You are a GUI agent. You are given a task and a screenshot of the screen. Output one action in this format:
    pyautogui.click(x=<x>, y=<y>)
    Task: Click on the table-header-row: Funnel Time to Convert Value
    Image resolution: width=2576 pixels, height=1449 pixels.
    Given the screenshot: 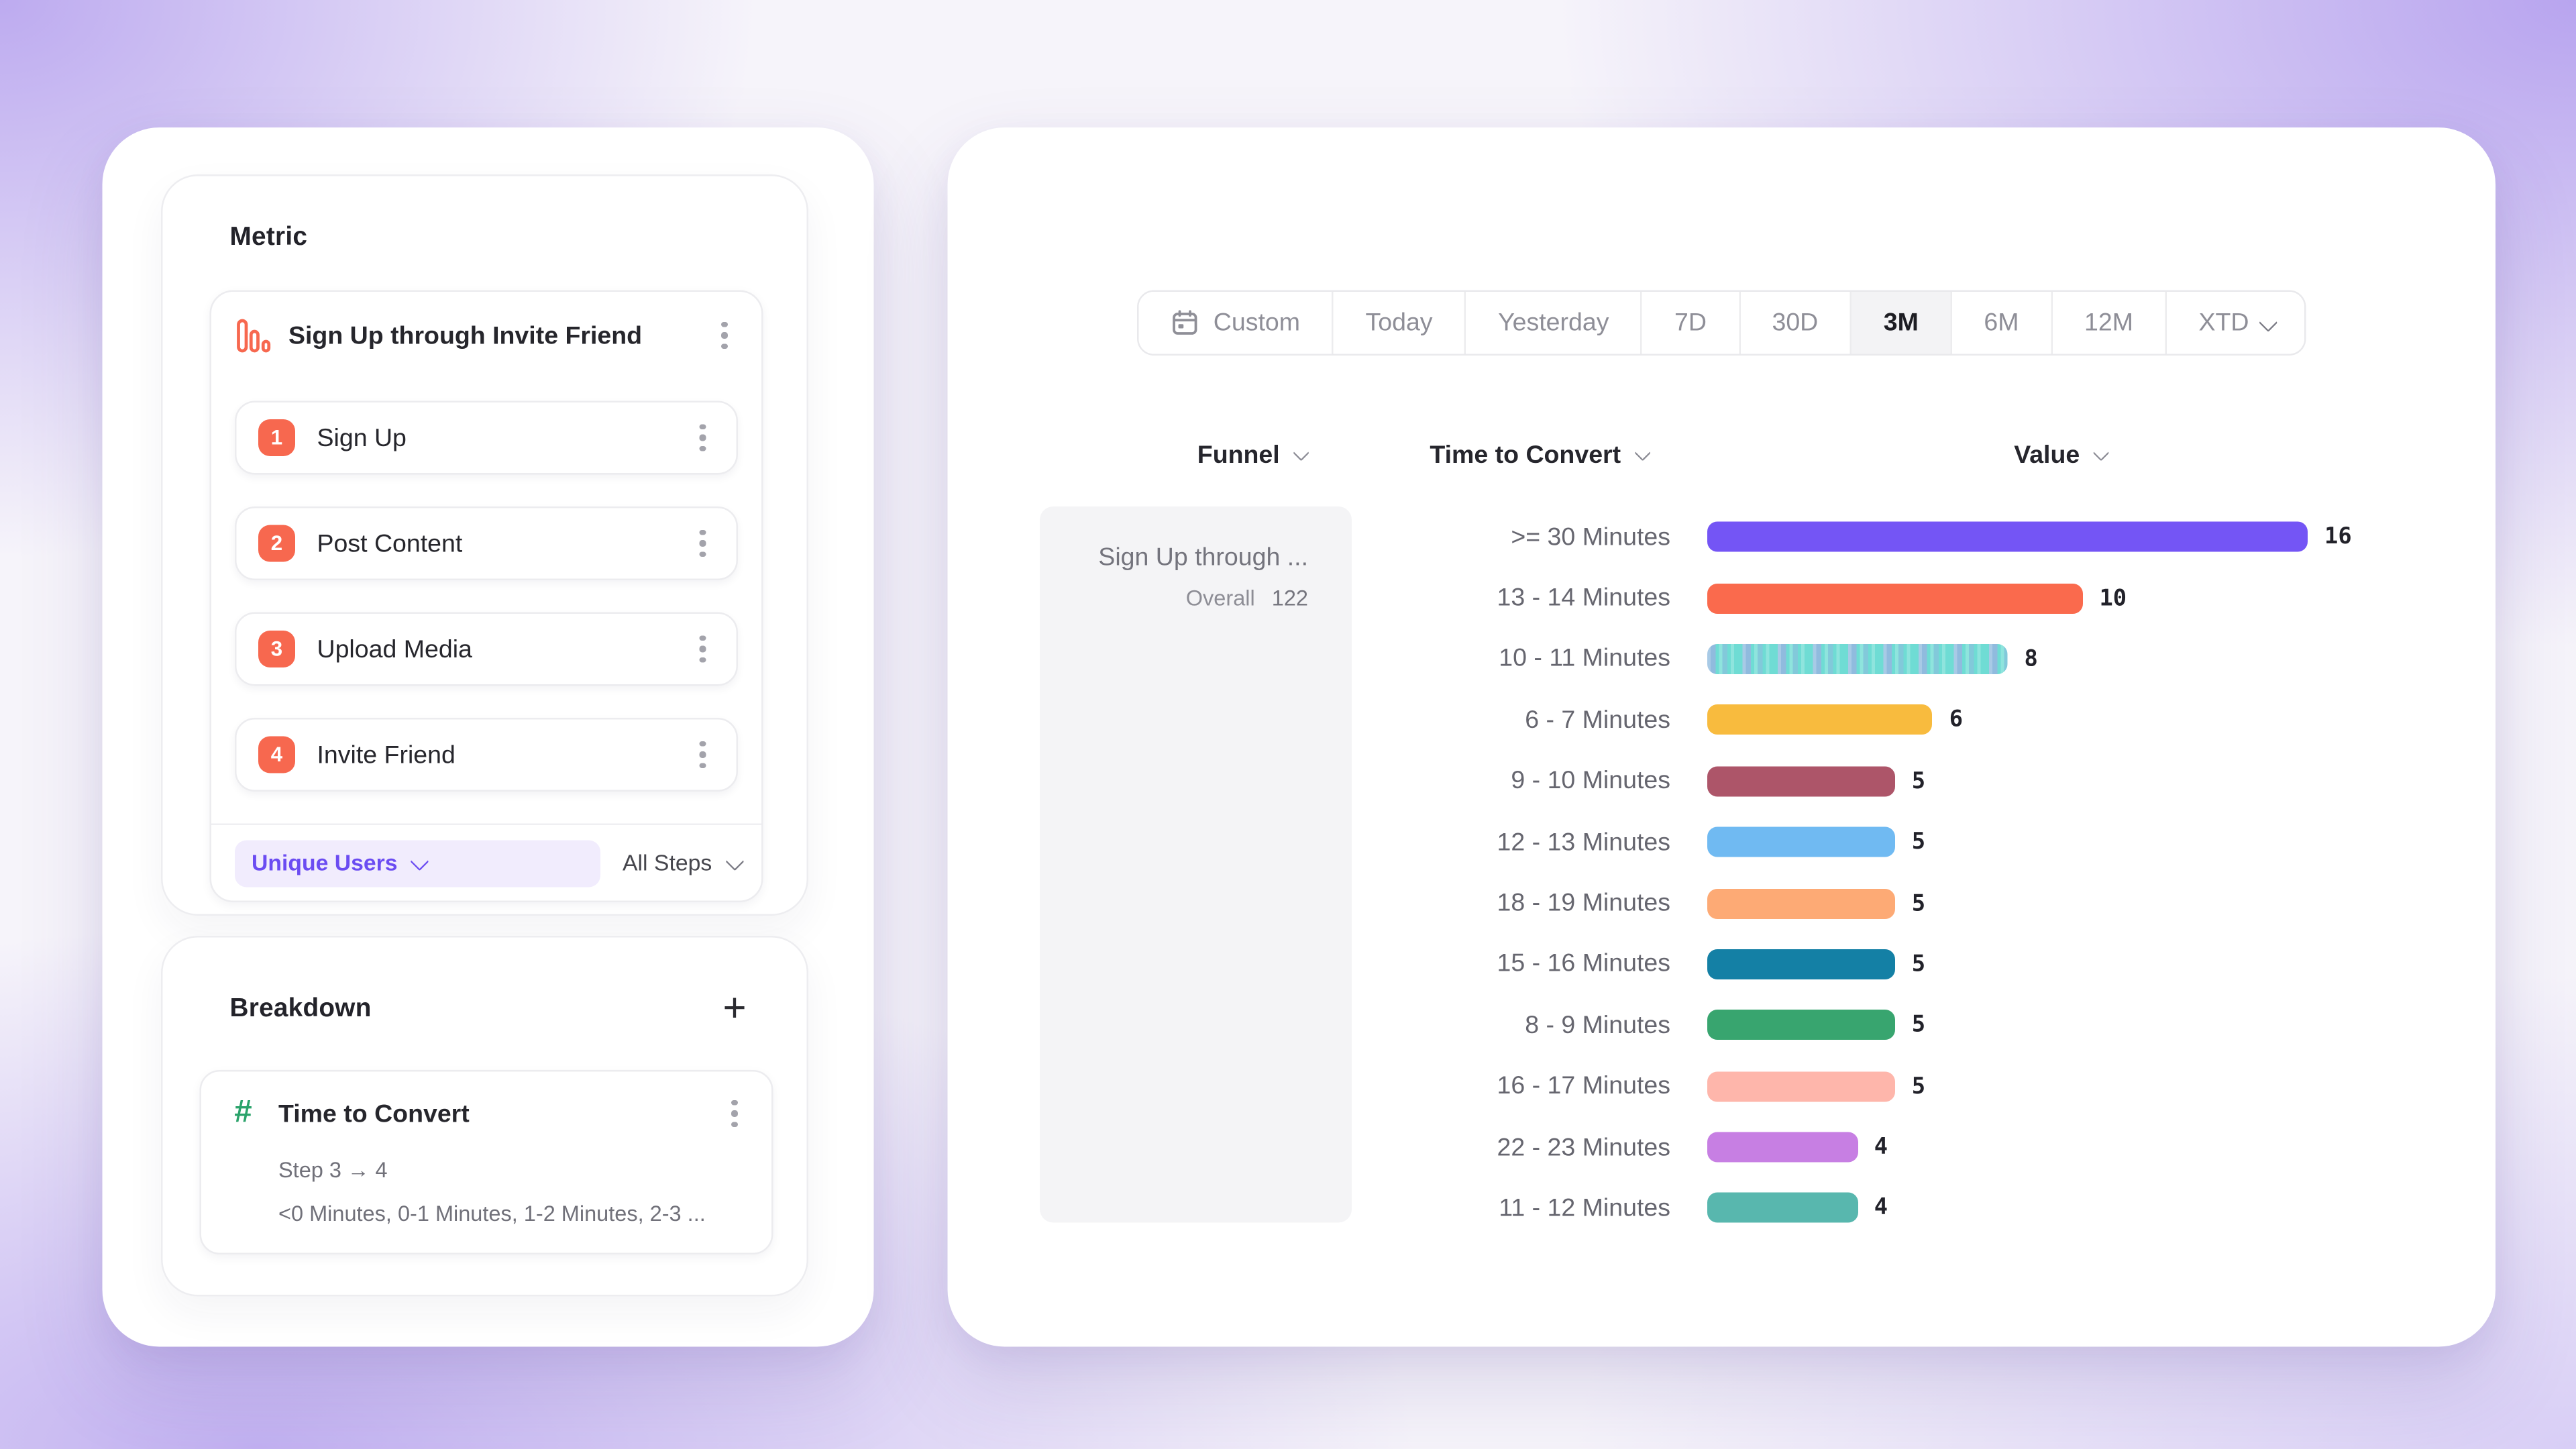 What is the action you would take?
    pyautogui.click(x=1722, y=459)
    